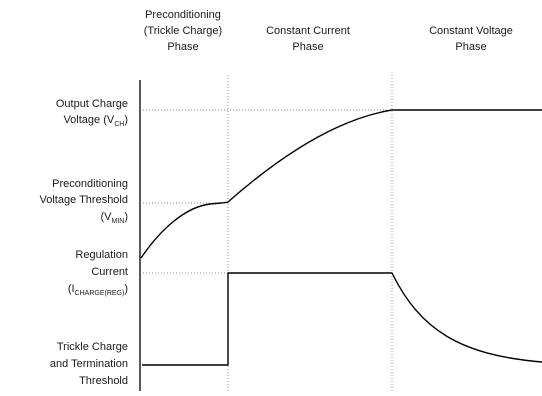 The image size is (542, 396). I want to click on vmin-line1: Preconditioning, so click(90, 184).